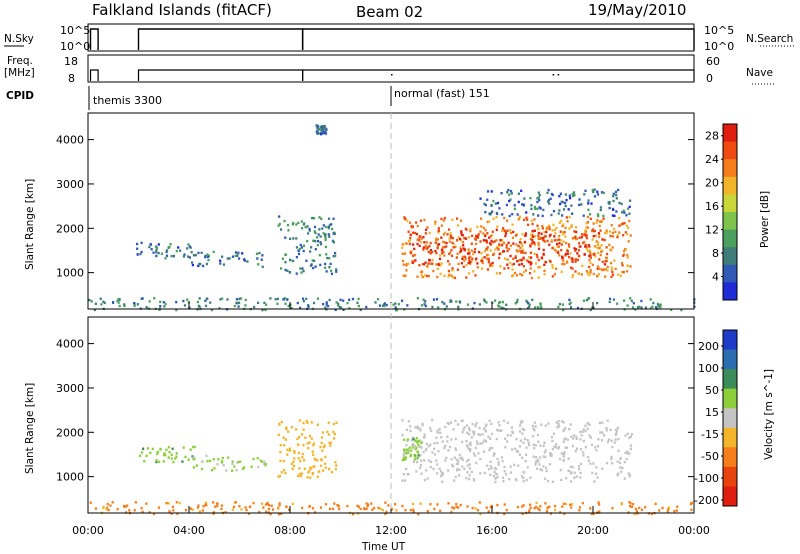 This screenshot has width=800, height=554. I want to click on cpid-mode-1: themis 3300, so click(127, 100).